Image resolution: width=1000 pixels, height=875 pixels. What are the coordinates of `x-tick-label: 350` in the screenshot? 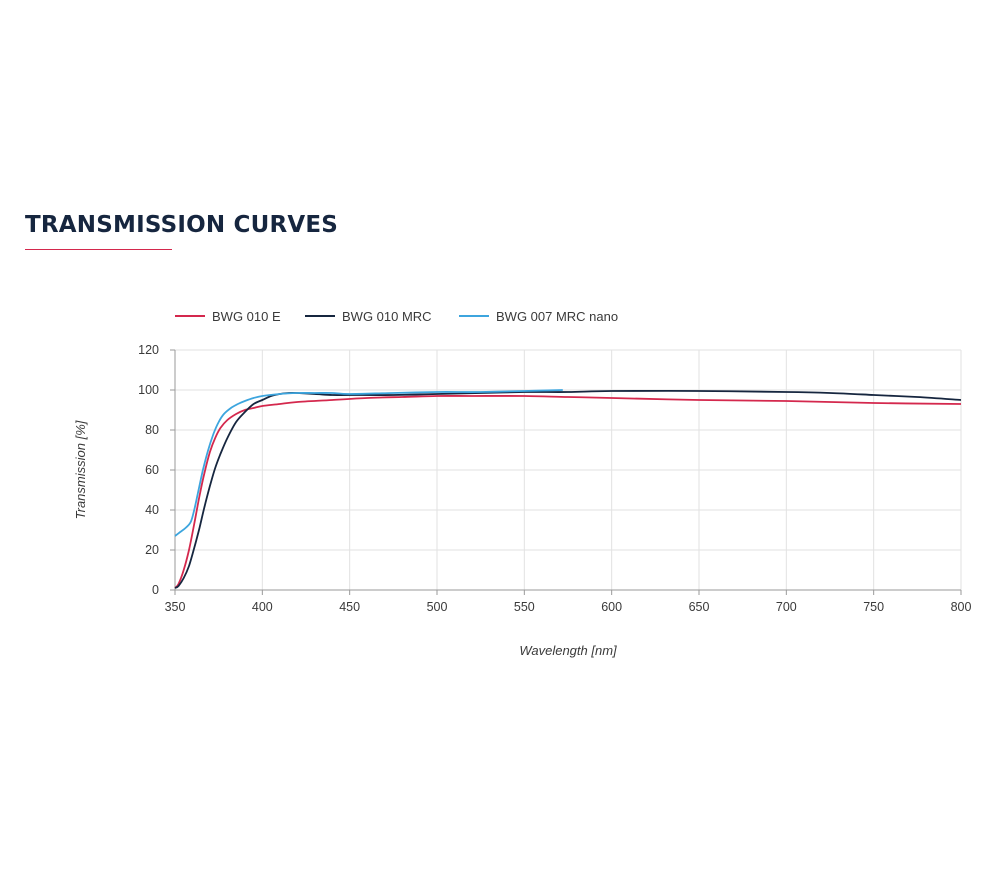 It's located at (175, 607).